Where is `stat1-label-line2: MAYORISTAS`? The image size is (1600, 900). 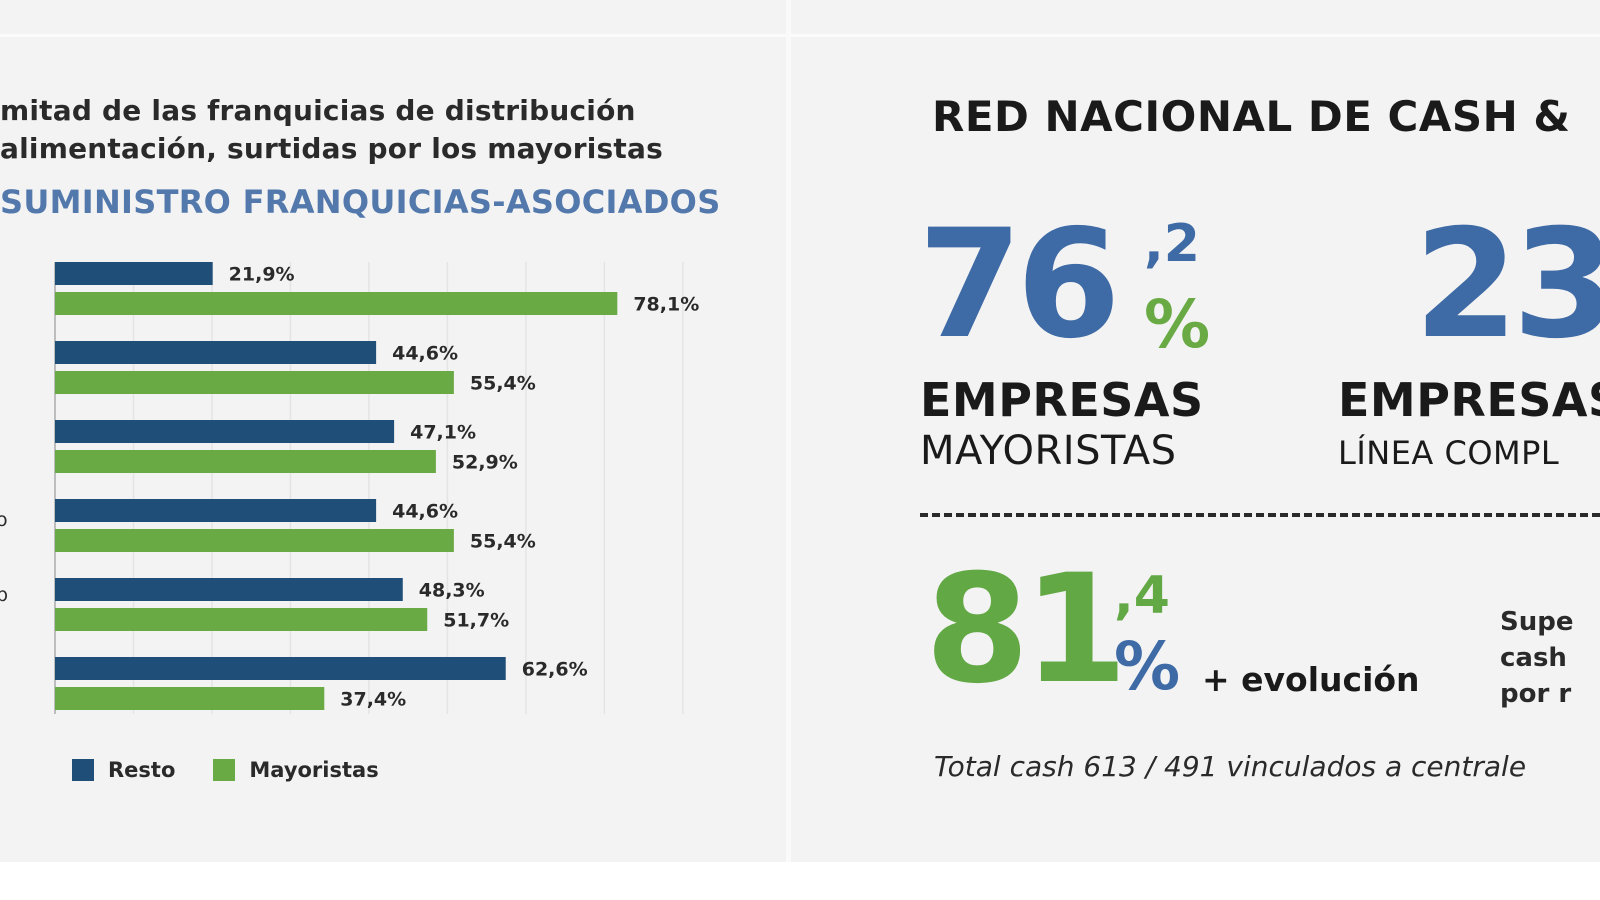 stat1-label-line2: MAYORISTAS is located at coordinates (1048, 451).